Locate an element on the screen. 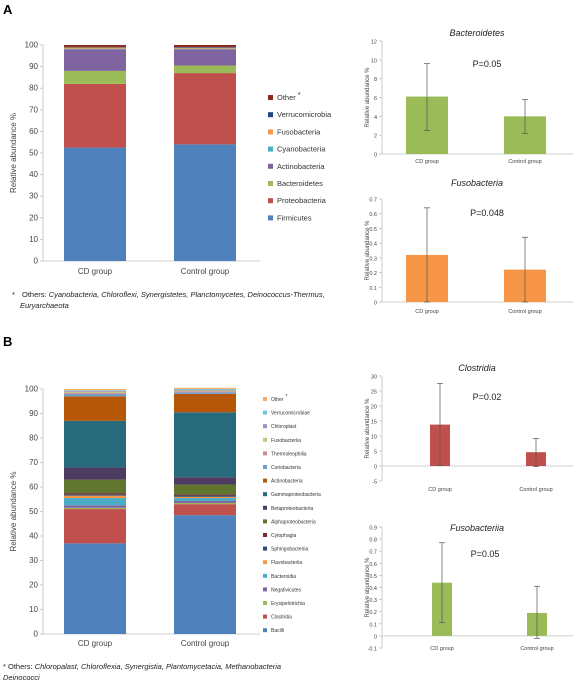 The height and width of the screenshot is (685, 587). legend-label: Other * is located at coordinates (279, 398).